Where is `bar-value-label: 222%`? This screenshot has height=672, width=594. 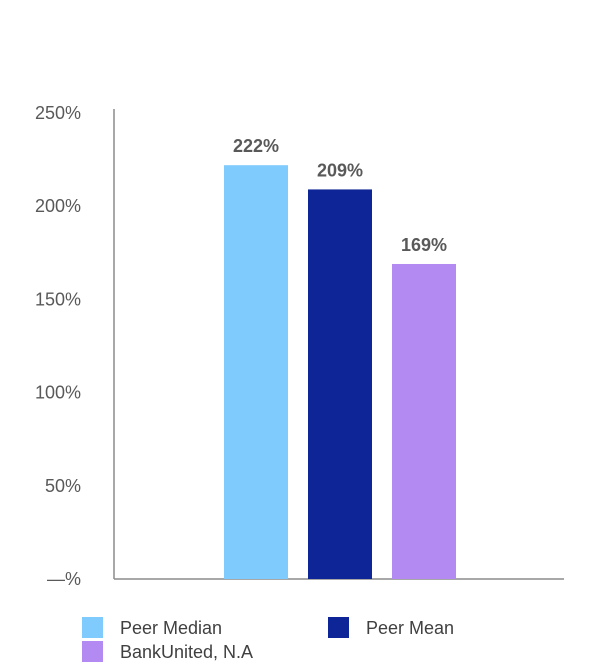 bar-value-label: 222% is located at coordinates (256, 146).